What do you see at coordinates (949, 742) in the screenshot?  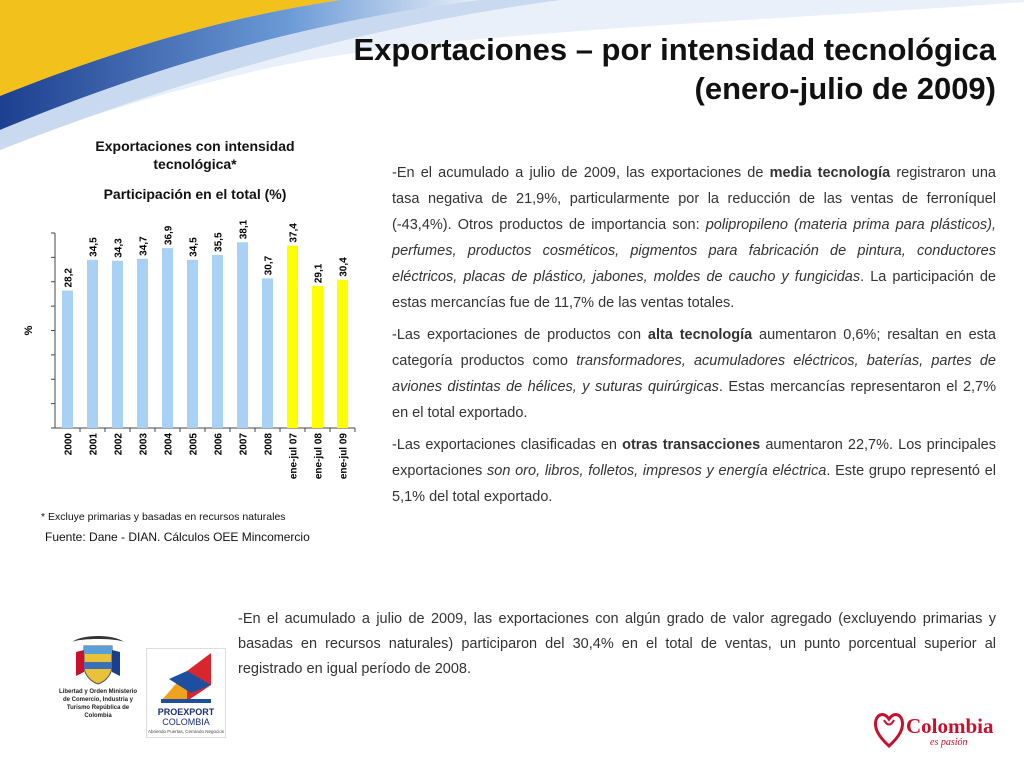 I see `colombia-tagline: es pasión` at bounding box center [949, 742].